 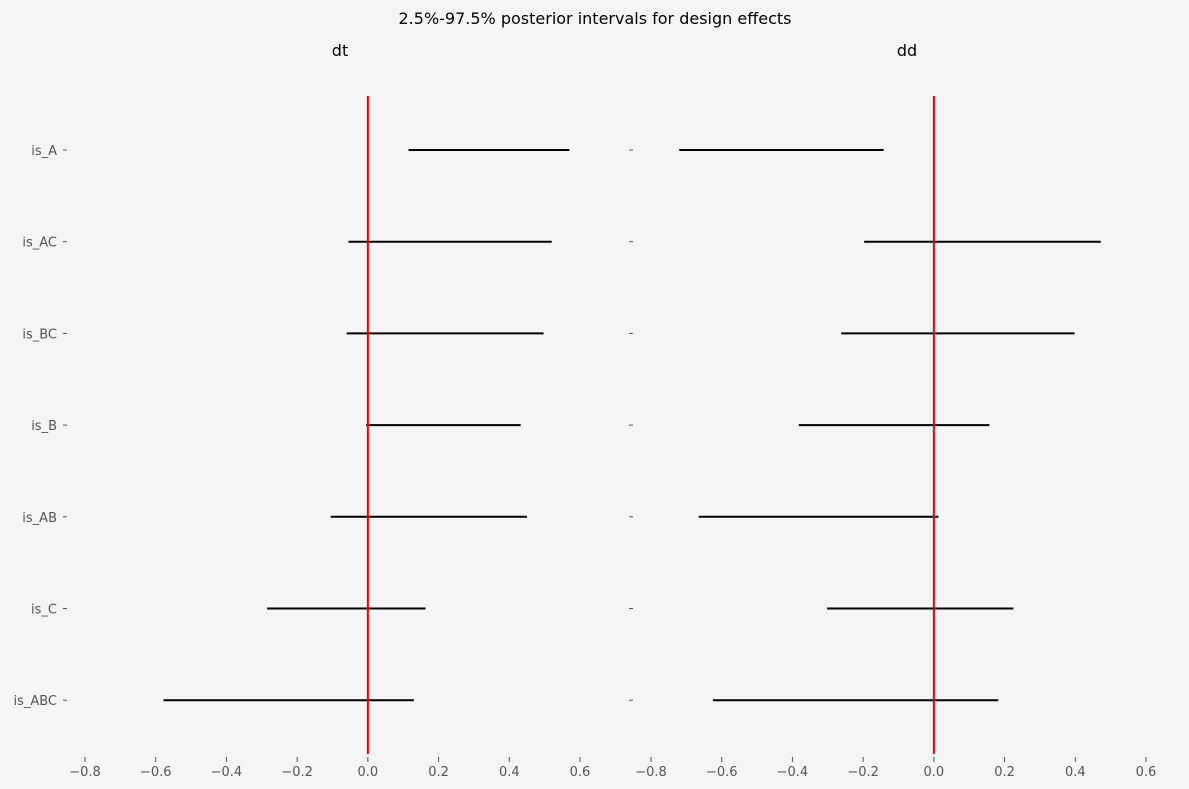 What do you see at coordinates (39, 334) in the screenshot?
I see `y-tick-label: is_BC` at bounding box center [39, 334].